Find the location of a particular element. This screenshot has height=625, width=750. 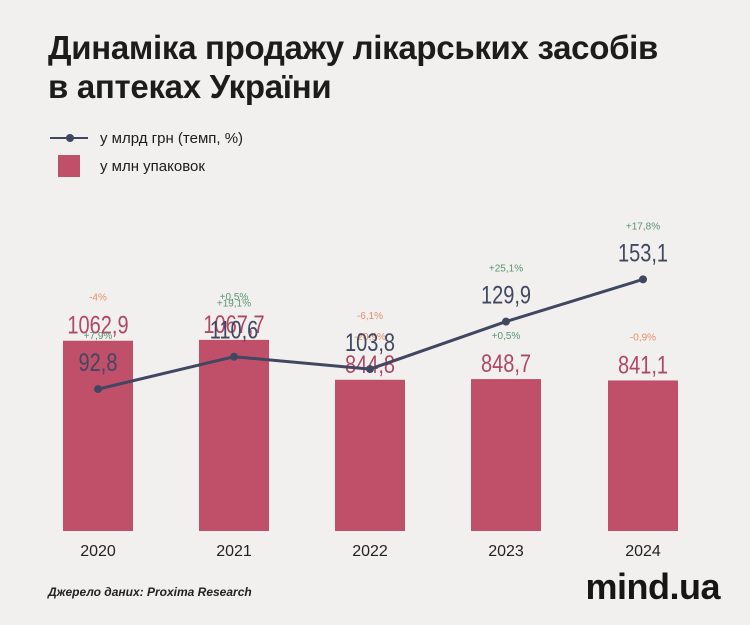

x-tick-label: 2021 is located at coordinates (234, 551).